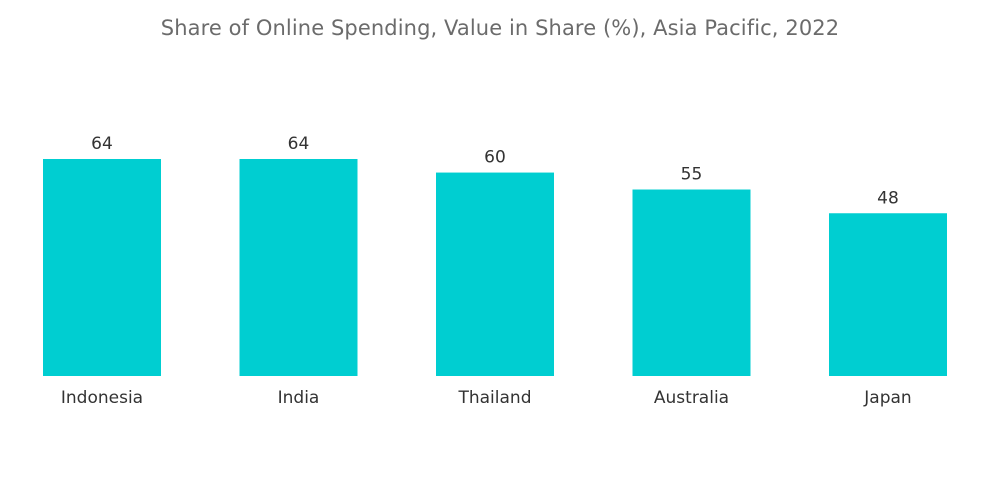 The width and height of the screenshot is (1000, 504). Describe the element at coordinates (691, 282) in the screenshot. I see `bar-australia` at that location.